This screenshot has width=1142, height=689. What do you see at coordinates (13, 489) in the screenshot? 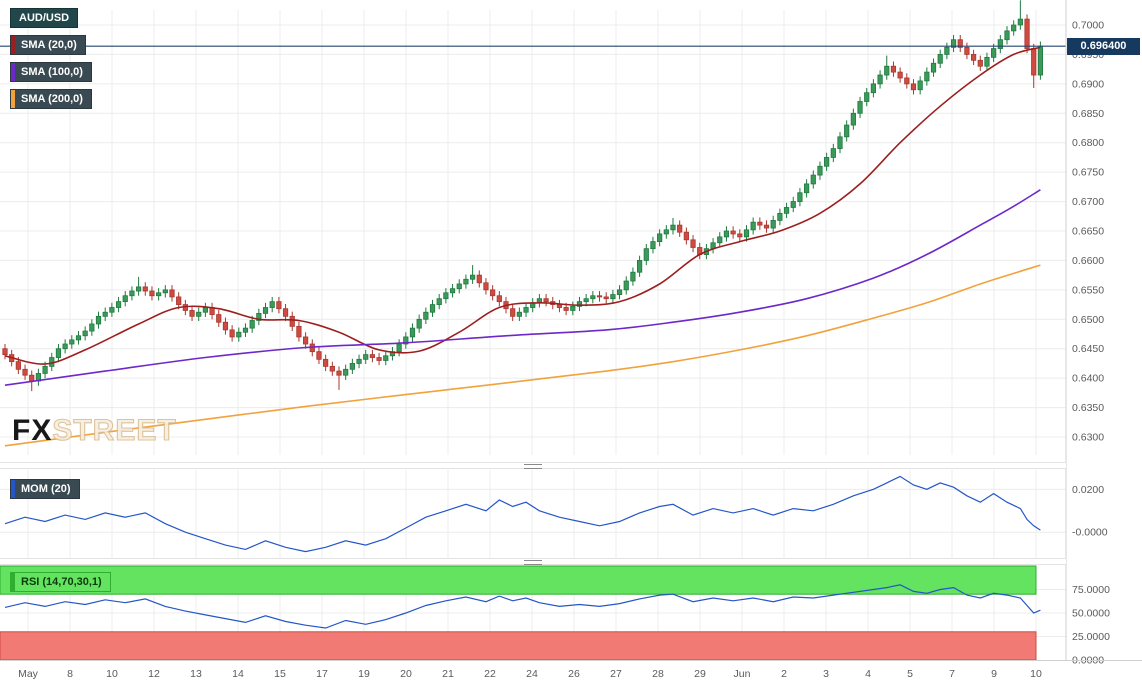
I see `mom-color-icon` at bounding box center [13, 489].